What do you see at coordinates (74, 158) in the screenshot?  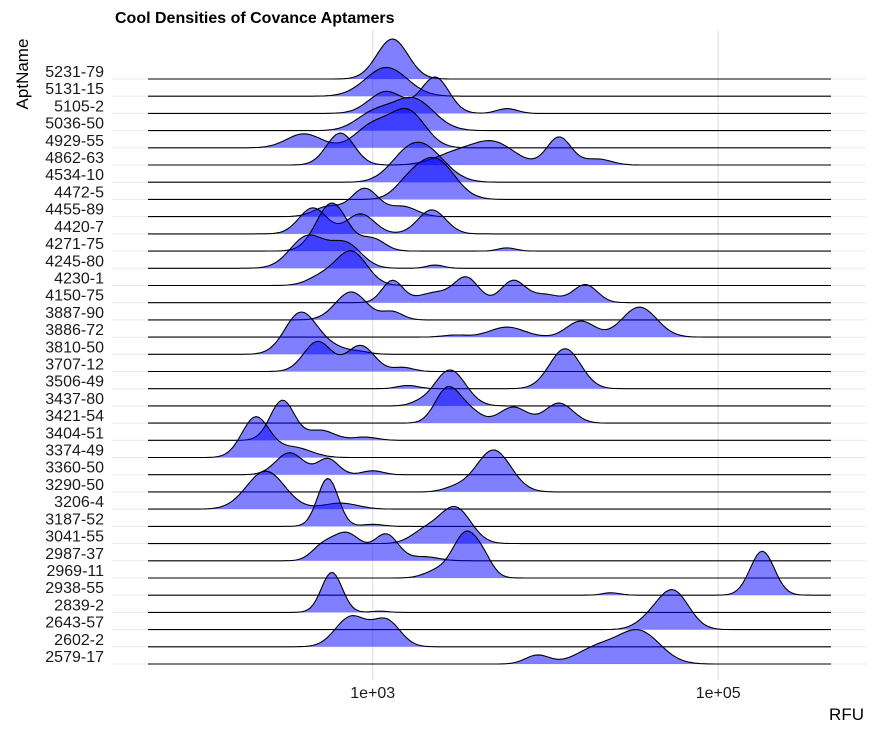 I see `y-tick-label: 4862-63` at bounding box center [74, 158].